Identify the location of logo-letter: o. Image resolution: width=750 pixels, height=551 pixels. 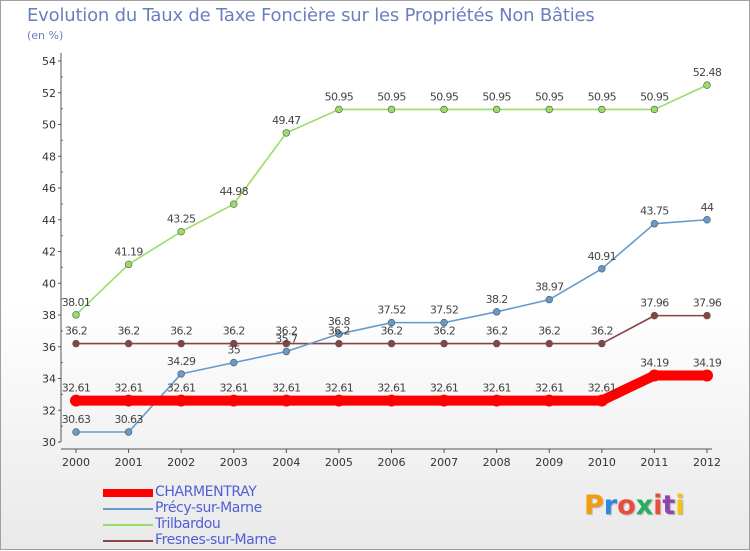
(626, 505).